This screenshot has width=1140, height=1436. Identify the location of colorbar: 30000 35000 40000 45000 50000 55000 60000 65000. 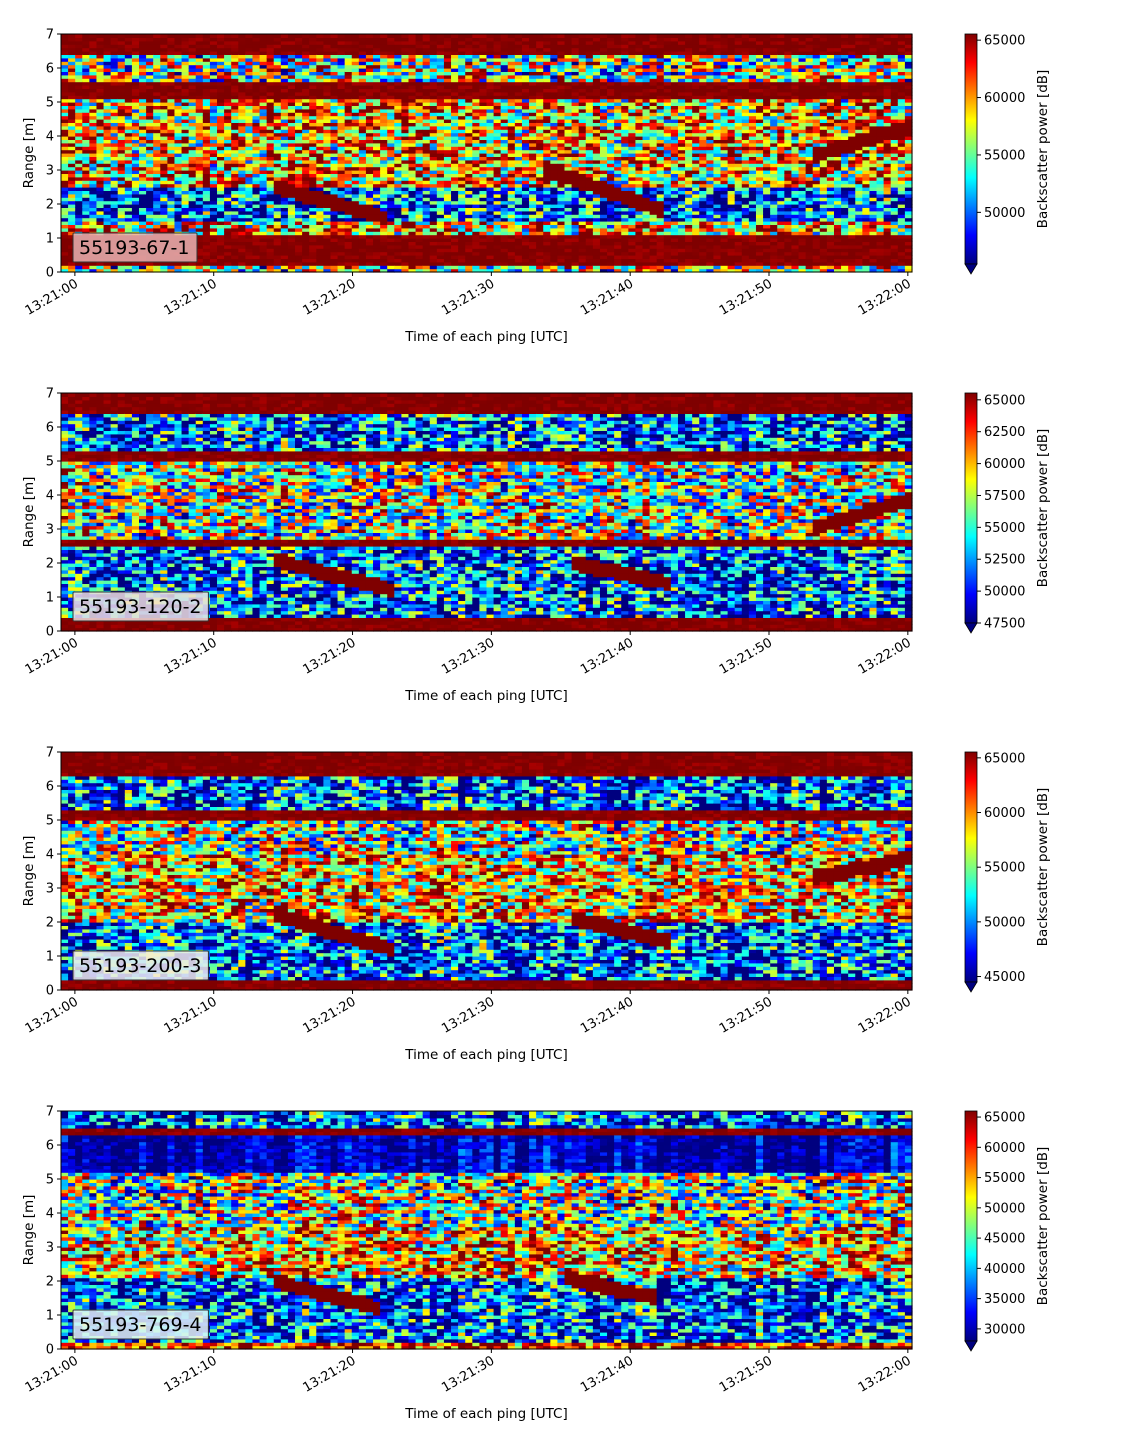
(994, 1231).